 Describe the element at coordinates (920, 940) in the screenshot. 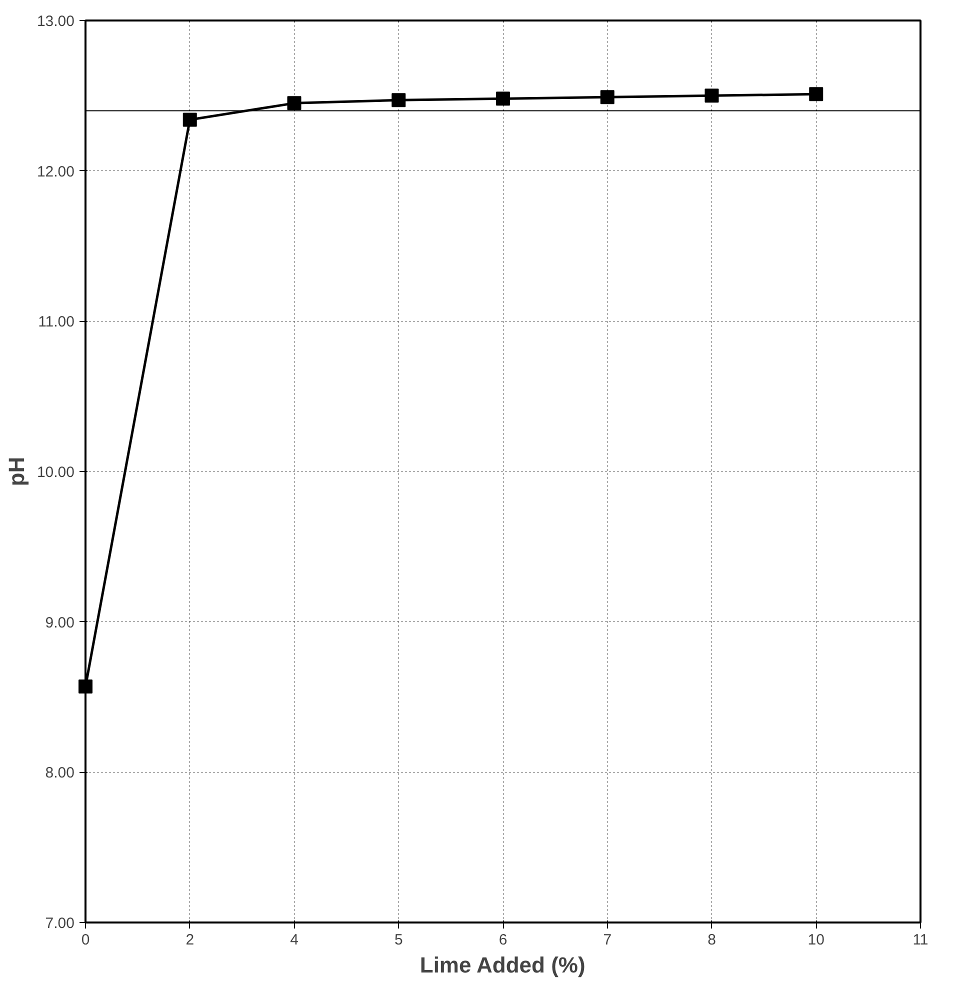

I see `x-tick-label: 11` at that location.